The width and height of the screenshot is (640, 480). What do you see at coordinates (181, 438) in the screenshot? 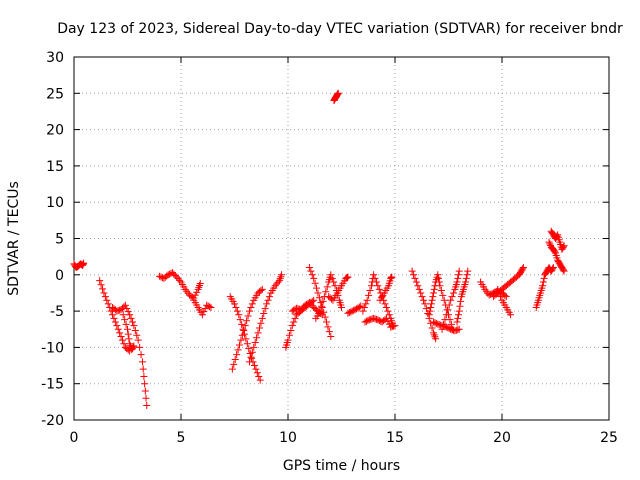
I see `x-tick-label: 5` at bounding box center [181, 438].